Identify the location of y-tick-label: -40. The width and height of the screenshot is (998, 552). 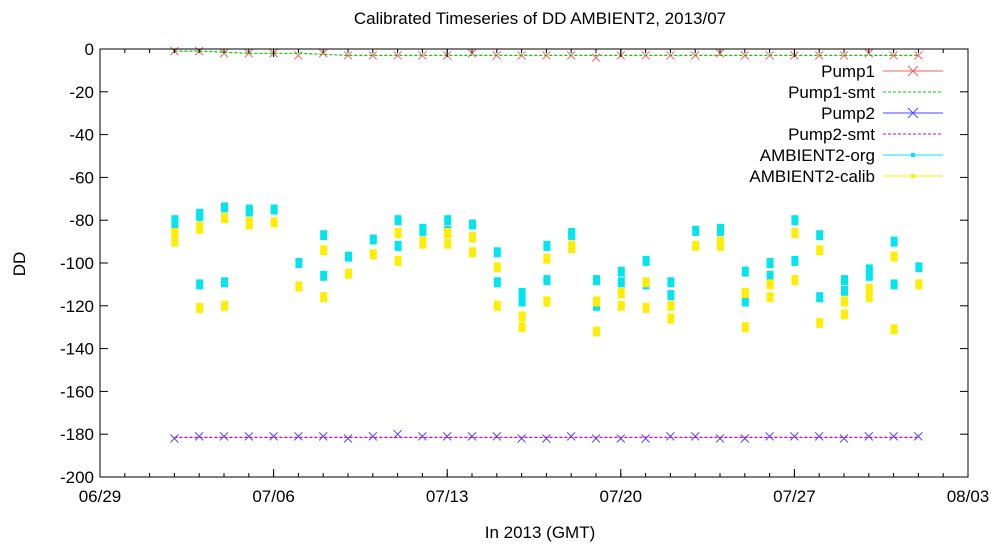
(81, 135).